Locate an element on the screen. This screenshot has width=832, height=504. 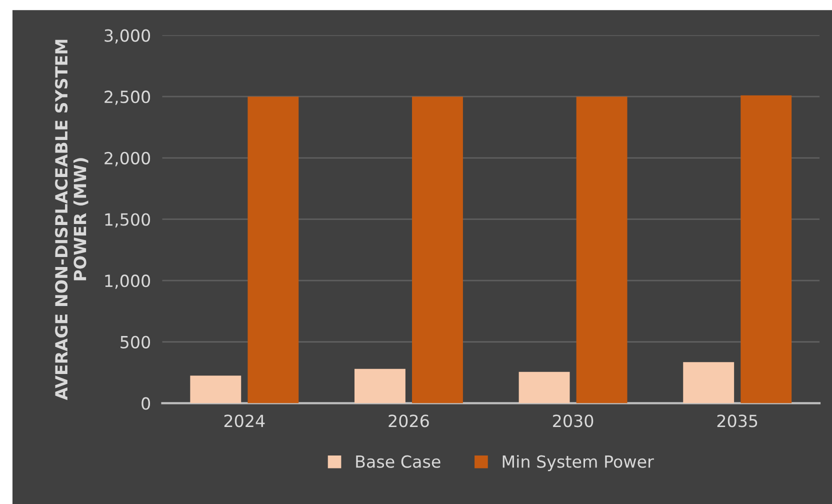
y-tick-label: 3,000 is located at coordinates (127, 36).